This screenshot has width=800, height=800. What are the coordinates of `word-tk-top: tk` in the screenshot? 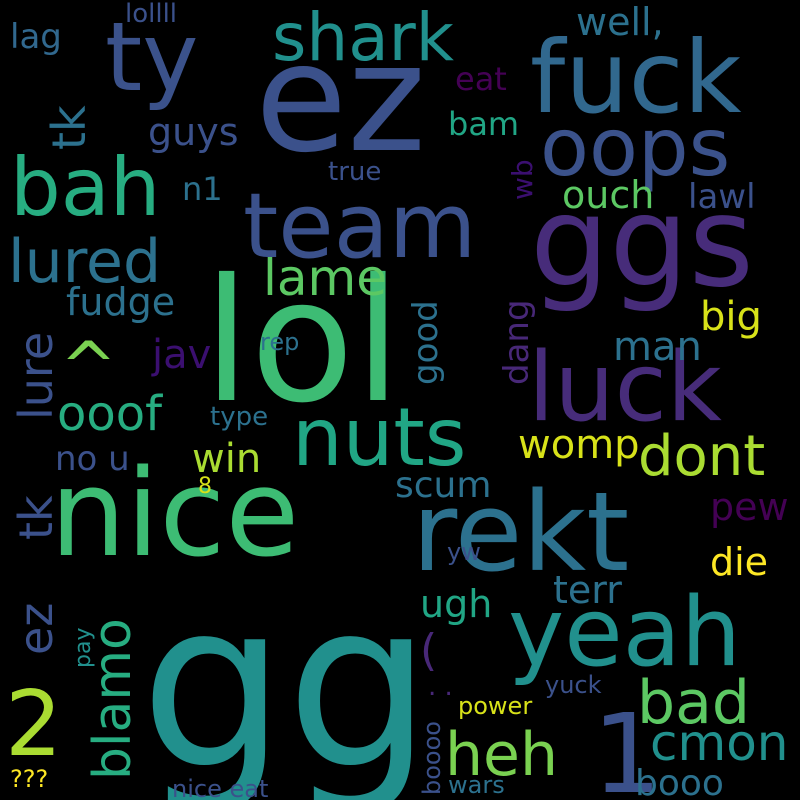 It's located at (69, 127).